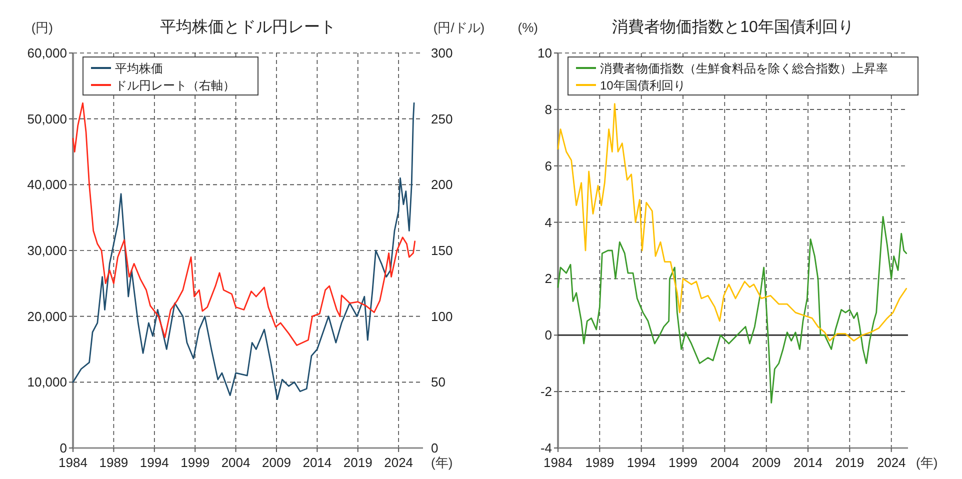  Describe the element at coordinates (546, 392) in the screenshot. I see `y-tick-label: -2` at that location.